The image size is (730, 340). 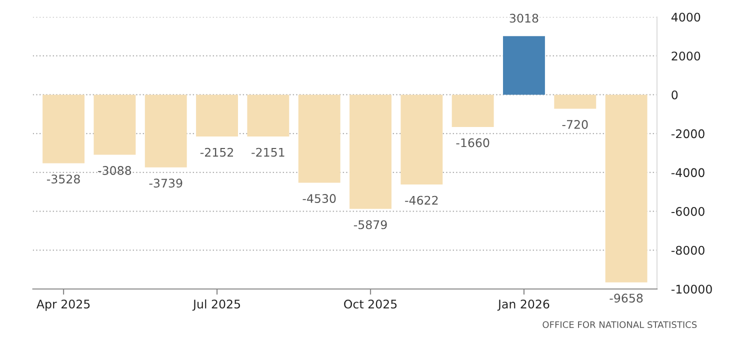 I want to click on y-tick-label: 0, so click(x=675, y=95).